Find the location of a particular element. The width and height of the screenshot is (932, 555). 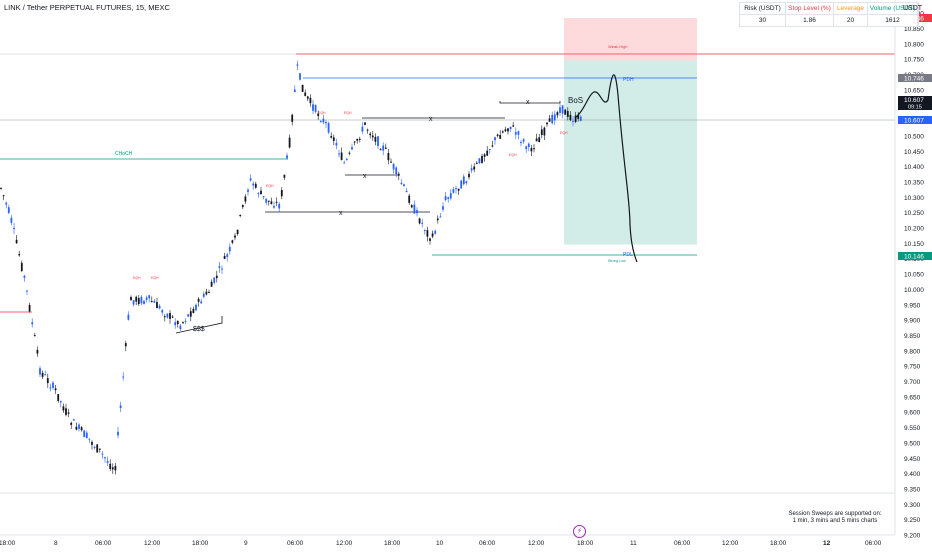

x-label-4: x is located at coordinates (341, 213).